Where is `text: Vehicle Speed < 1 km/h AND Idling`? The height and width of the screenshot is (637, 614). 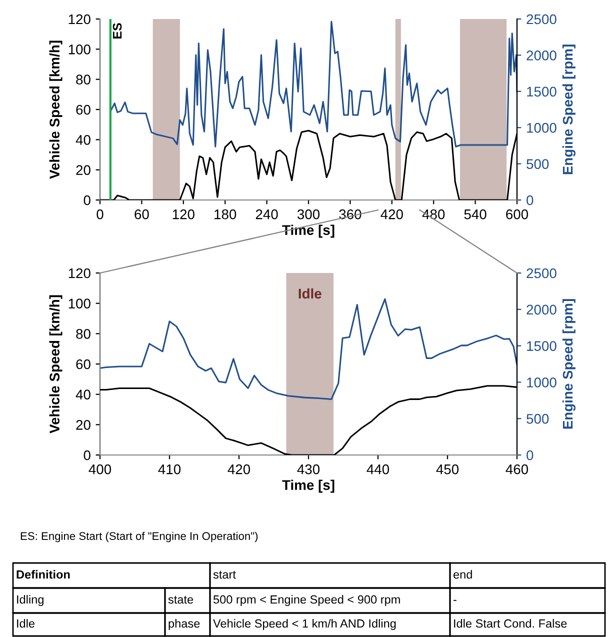
text: Vehicle Speed < 1 km/h AND Idling is located at coordinates (304, 624).